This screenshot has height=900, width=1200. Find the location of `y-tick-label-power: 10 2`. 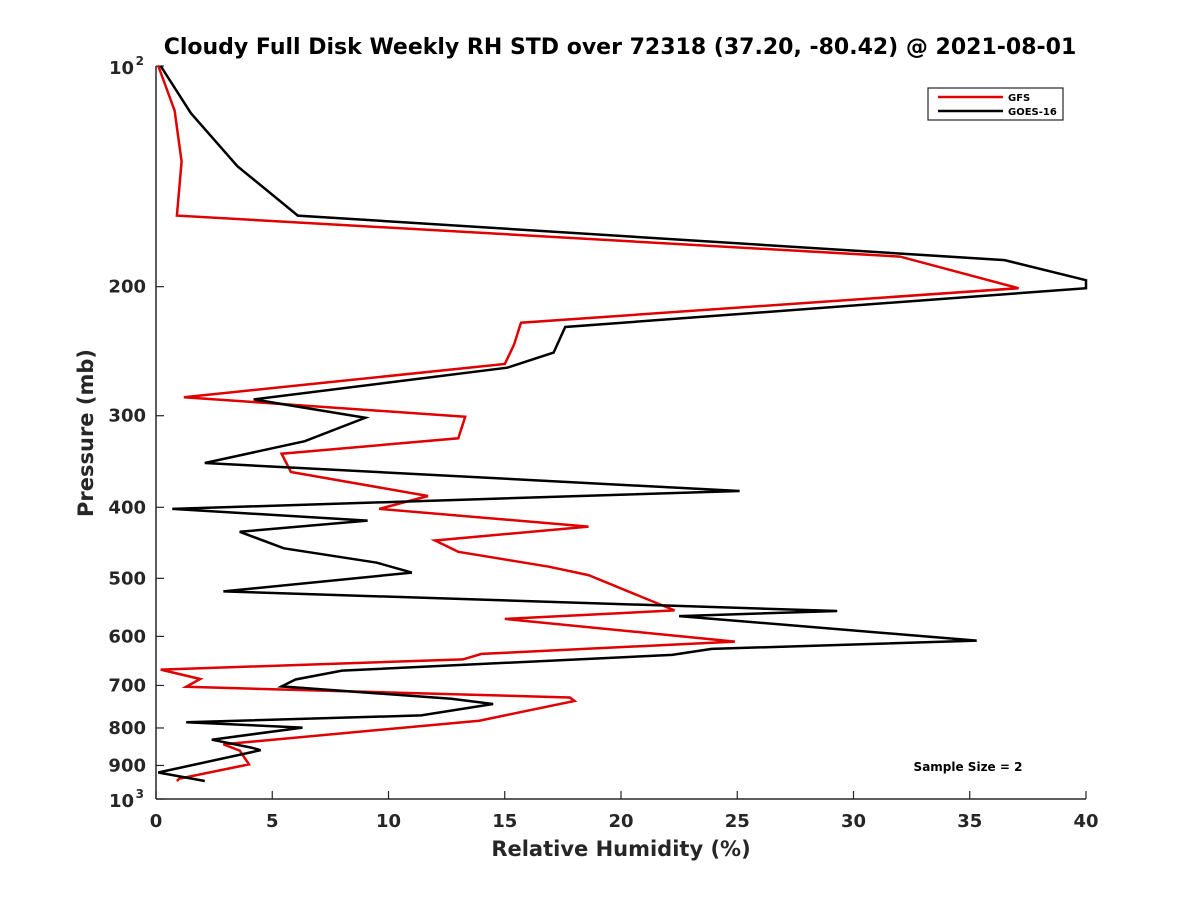

y-tick-label-power: 10 2 is located at coordinates (126, 66).